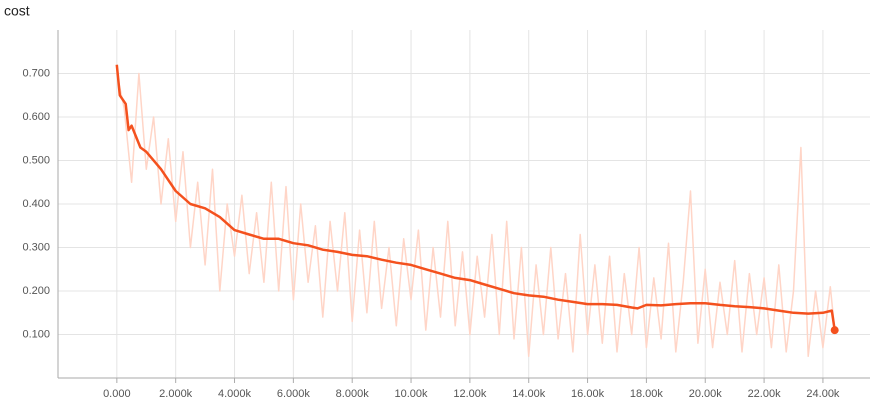 Image resolution: width=880 pixels, height=406 pixels. Describe the element at coordinates (117, 394) in the screenshot. I see `x-tick-label: 0.000` at that location.